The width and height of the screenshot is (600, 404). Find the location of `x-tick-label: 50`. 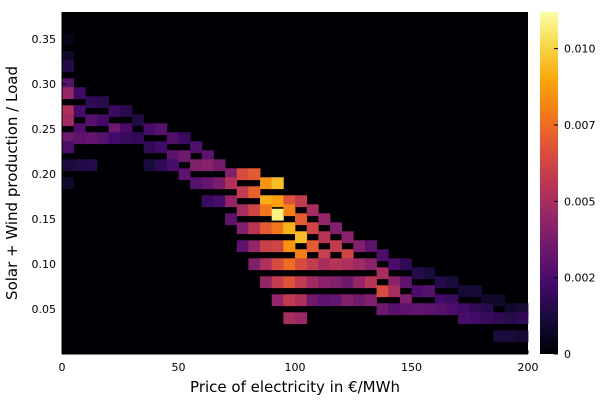

x-tick-label: 50 is located at coordinates (179, 367).